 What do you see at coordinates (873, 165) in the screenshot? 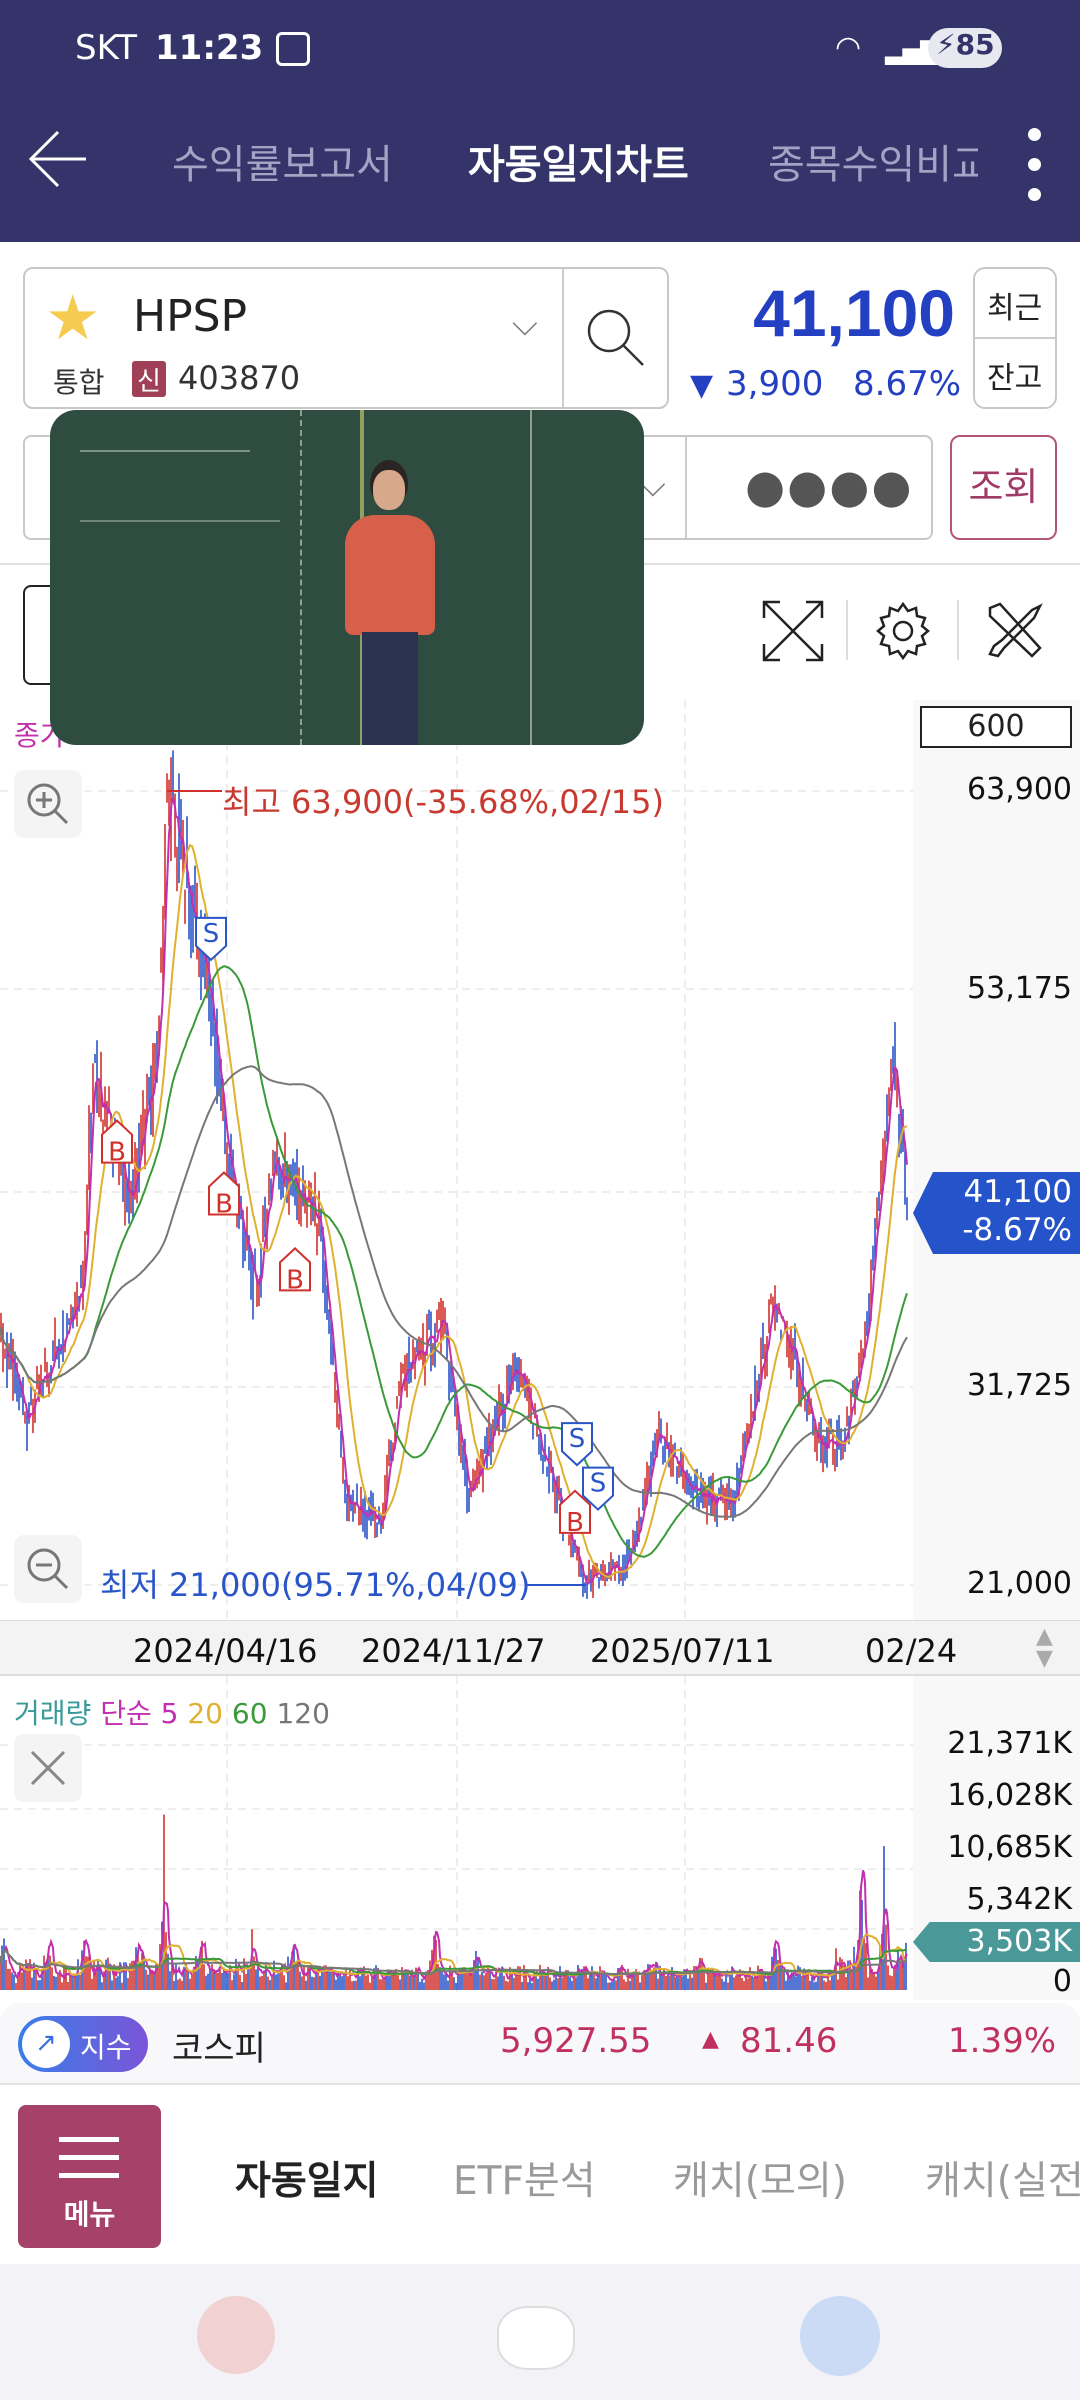
I see `tab-stock-return-compare: 종목수익비교` at bounding box center [873, 165].